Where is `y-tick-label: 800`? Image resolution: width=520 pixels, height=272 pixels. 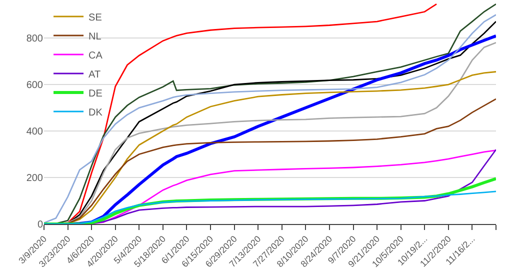
y-tick-label: 800 is located at coordinates (35, 39).